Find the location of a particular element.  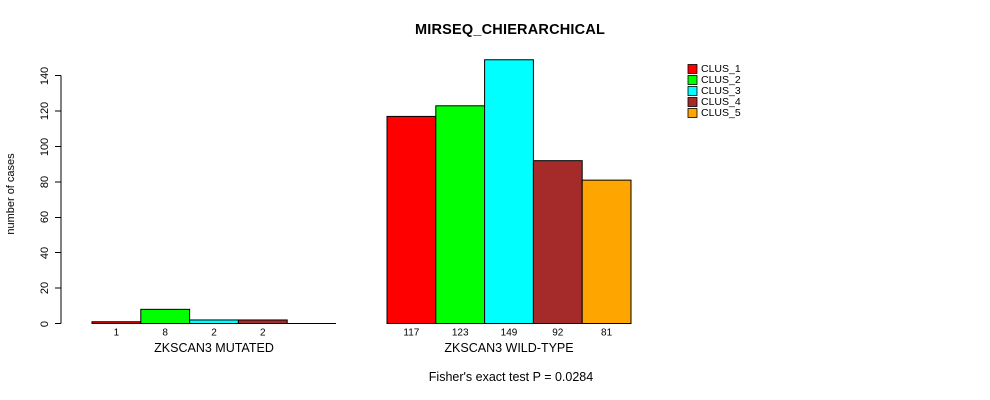

bar-clus_1-group2 is located at coordinates (411, 219).